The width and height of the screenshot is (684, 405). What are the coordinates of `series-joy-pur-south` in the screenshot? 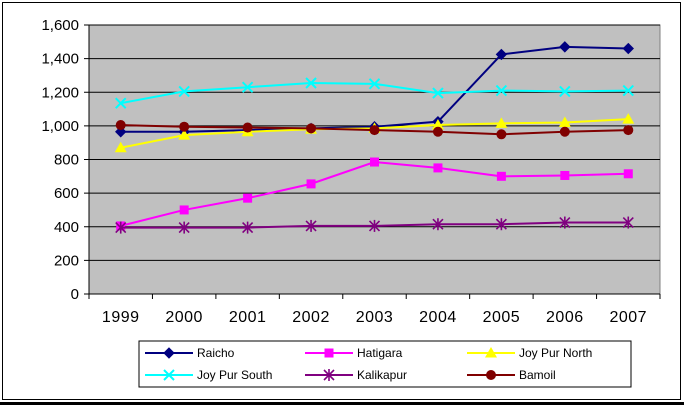 It's located at (374, 93).